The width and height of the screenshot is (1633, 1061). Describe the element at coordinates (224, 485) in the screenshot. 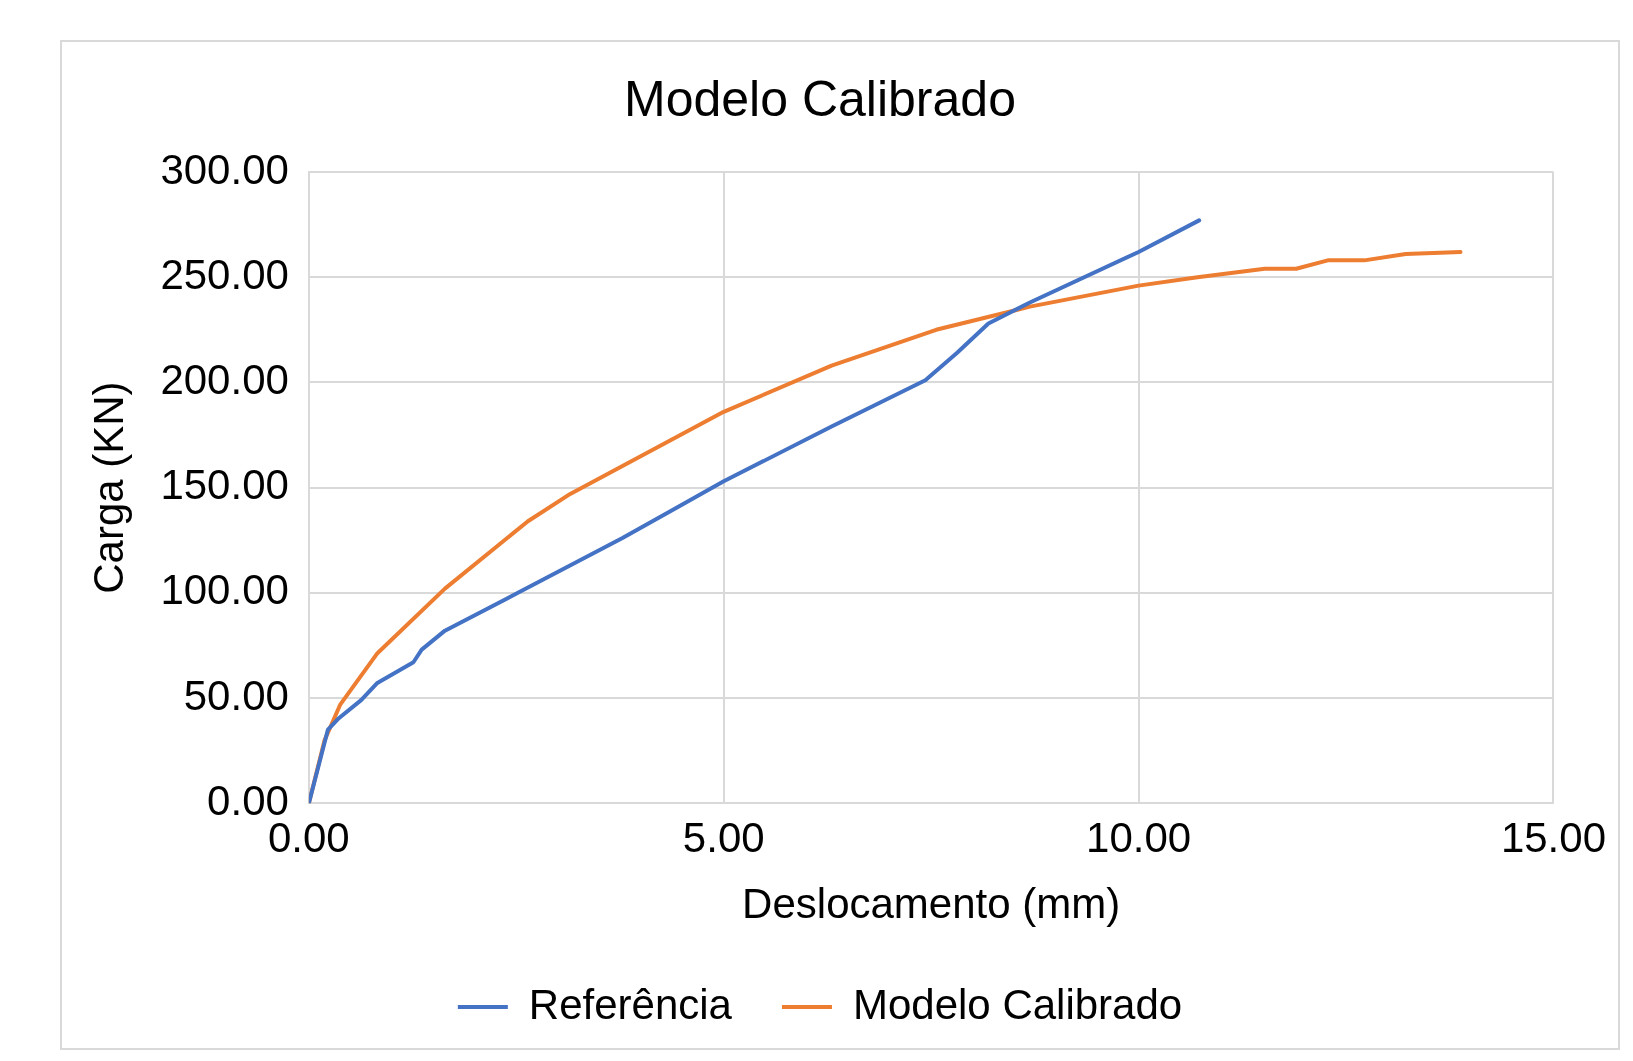

I see `y-tick-label: 150.00` at that location.